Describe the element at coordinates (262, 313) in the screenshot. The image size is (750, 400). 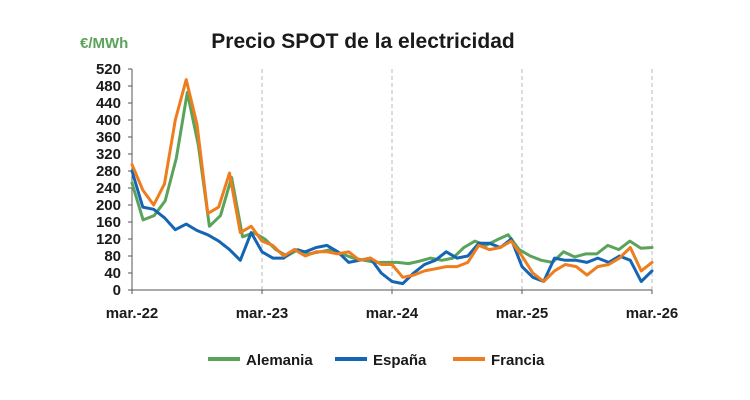
I see `x-tick-label: mar.-23` at that location.